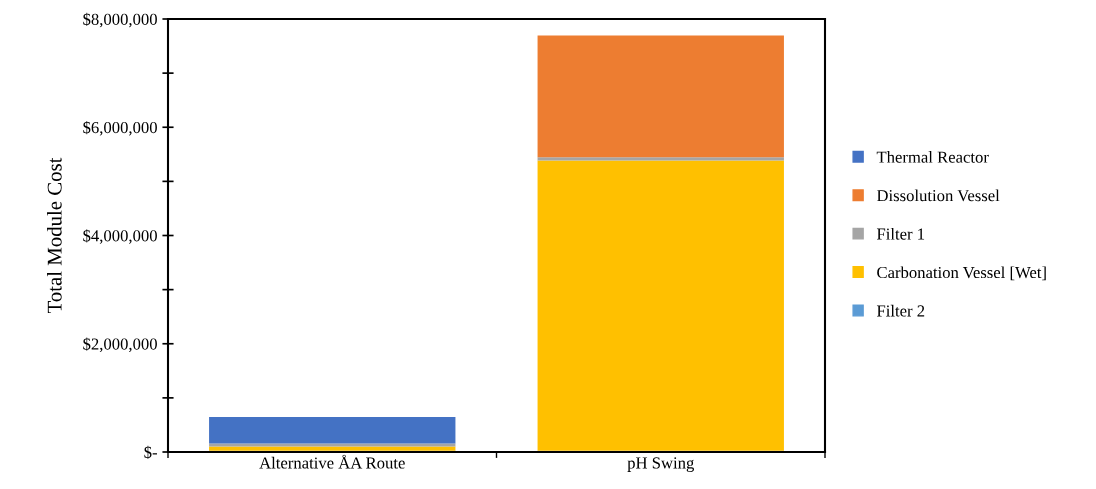 The image size is (1096, 489). Describe the element at coordinates (938, 195) in the screenshot. I see `legend-label: Dissolution Vessel` at that location.